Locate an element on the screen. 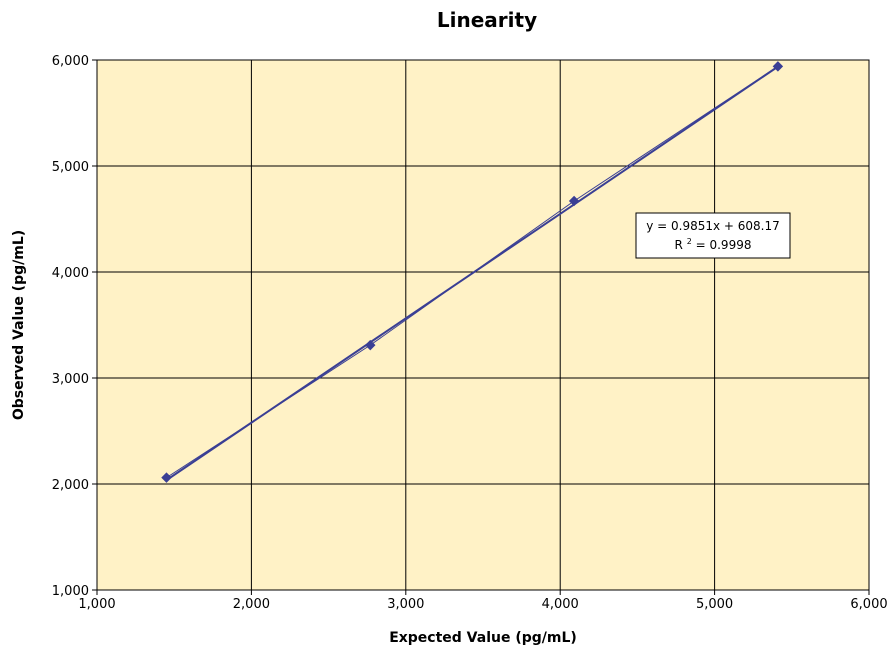 The image size is (894, 652). r-squared-value: = 0.9998 is located at coordinates (724, 245).